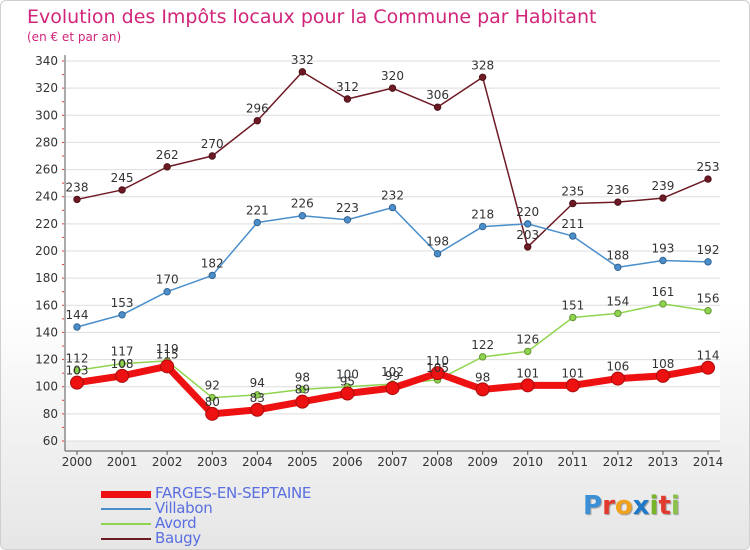 The width and height of the screenshot is (750, 550). I want to click on y-tick-label: 80, so click(50, 414).